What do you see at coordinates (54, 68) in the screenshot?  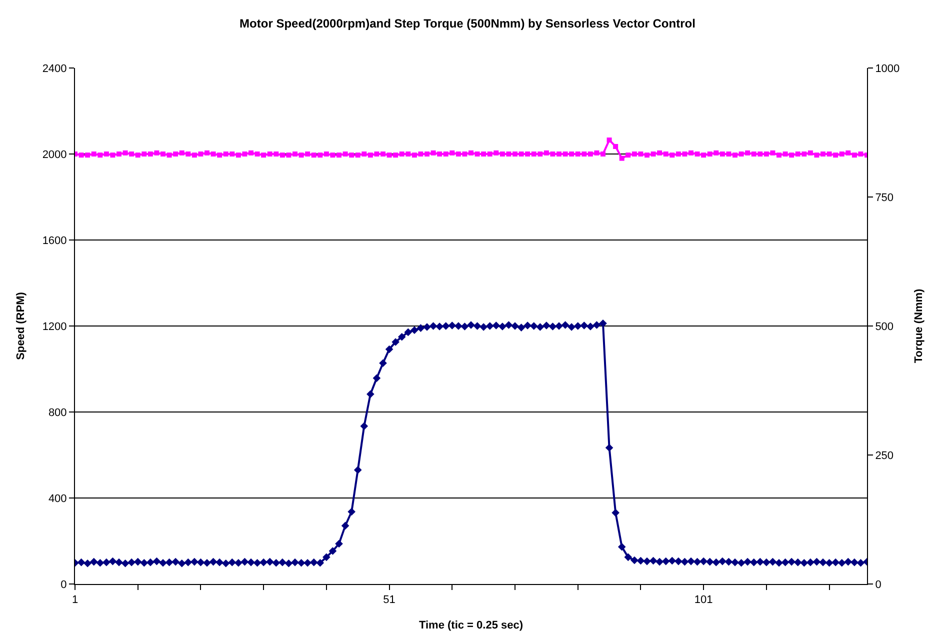 I see `y-tick-label: 2400` at bounding box center [54, 68].